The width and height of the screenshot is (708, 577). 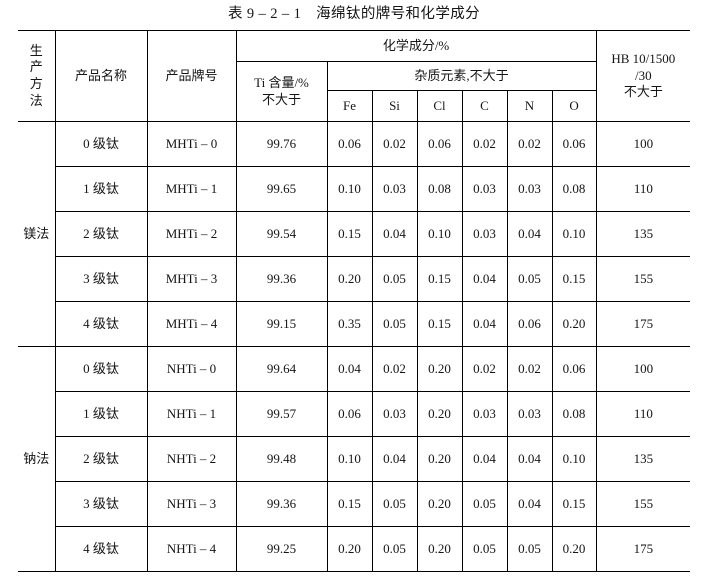 I want to click on cell-ti: 99.57, so click(x=281, y=414).